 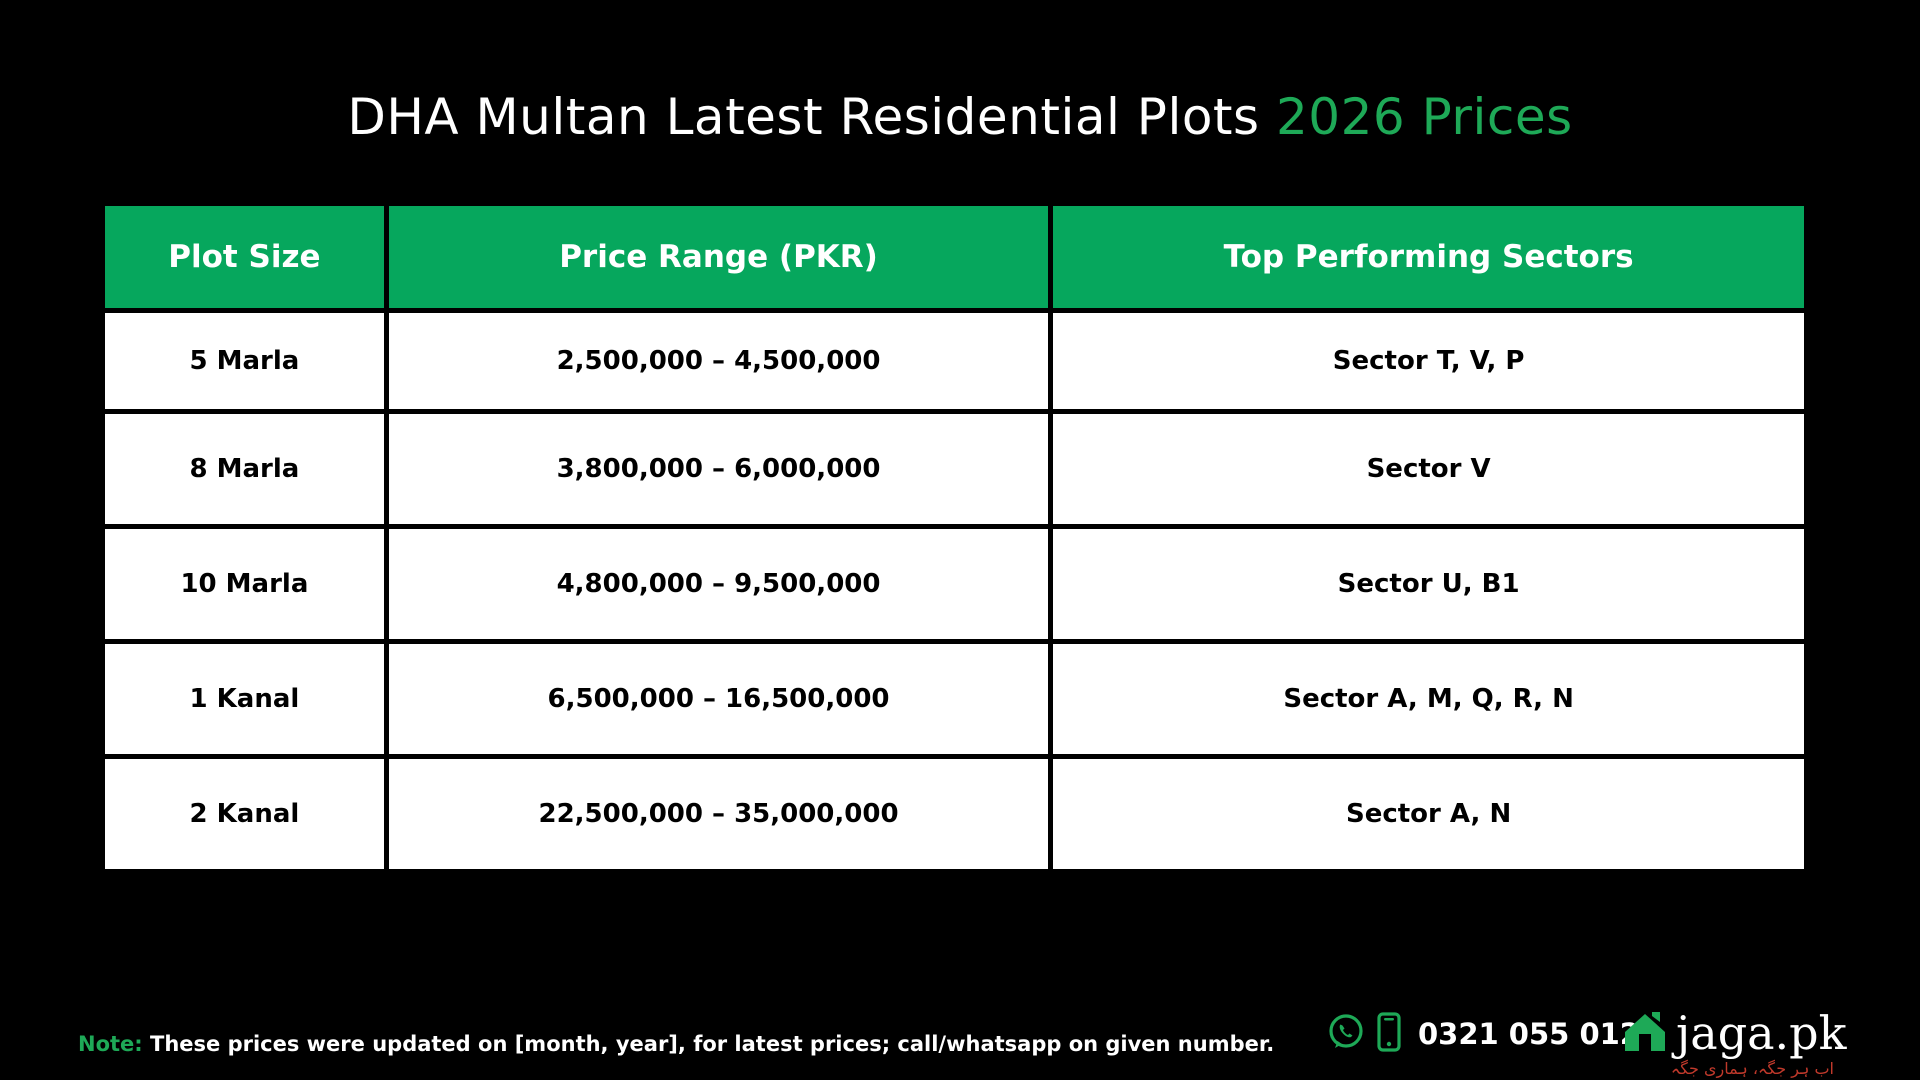 I want to click on cell-price-range: 3,800,000 – 6,000,000, so click(x=718, y=469).